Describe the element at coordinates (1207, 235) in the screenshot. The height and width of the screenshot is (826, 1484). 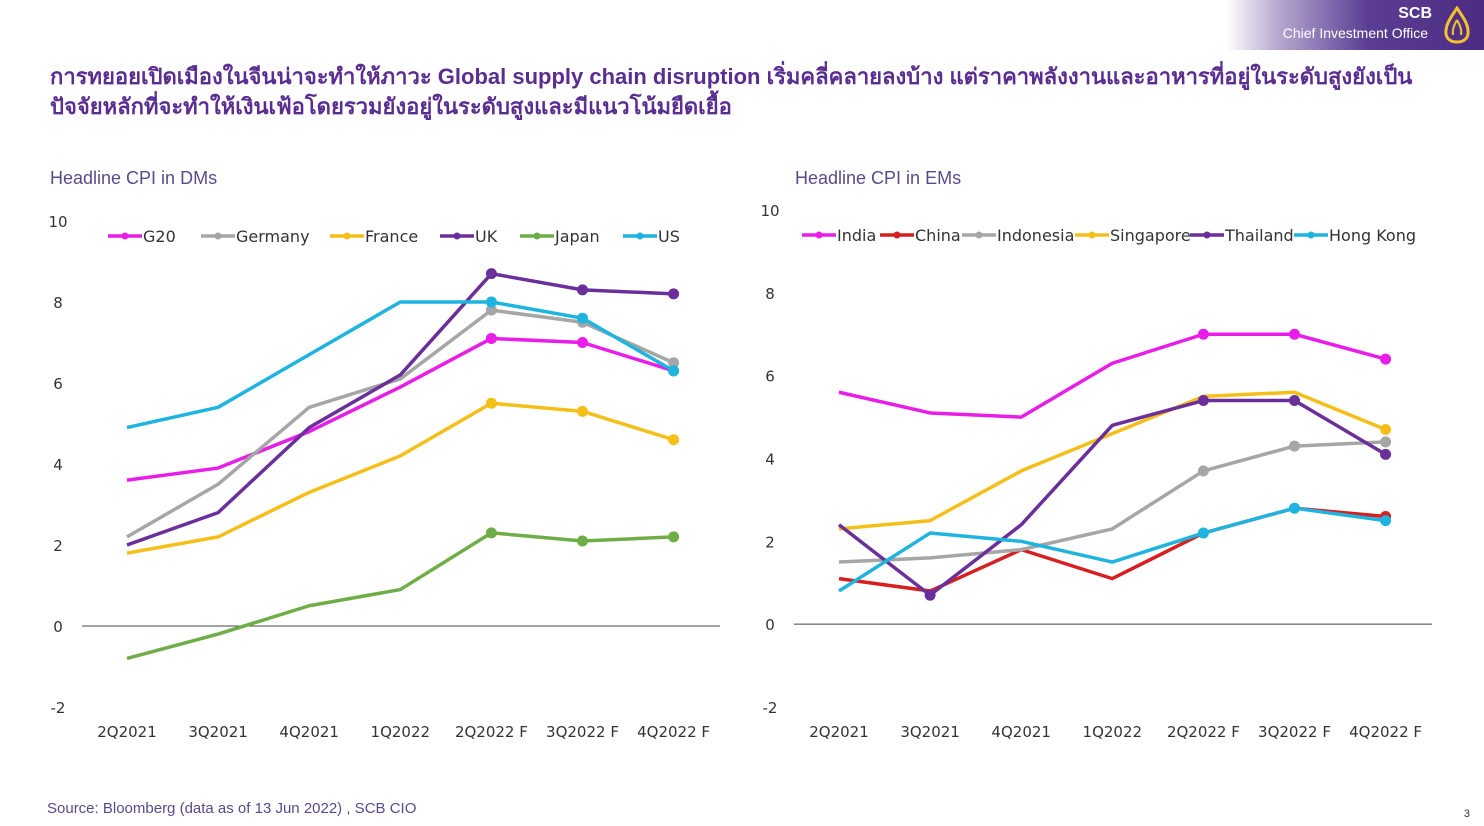
I see `em-legend-marker-thailand` at that location.